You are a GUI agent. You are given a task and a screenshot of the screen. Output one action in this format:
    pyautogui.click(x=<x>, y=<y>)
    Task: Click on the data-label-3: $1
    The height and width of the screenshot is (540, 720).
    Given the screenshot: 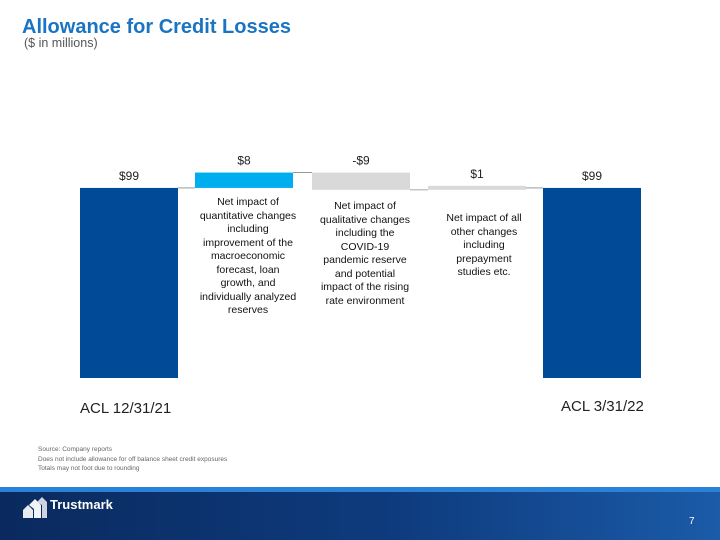 What is the action you would take?
    pyautogui.click(x=477, y=174)
    